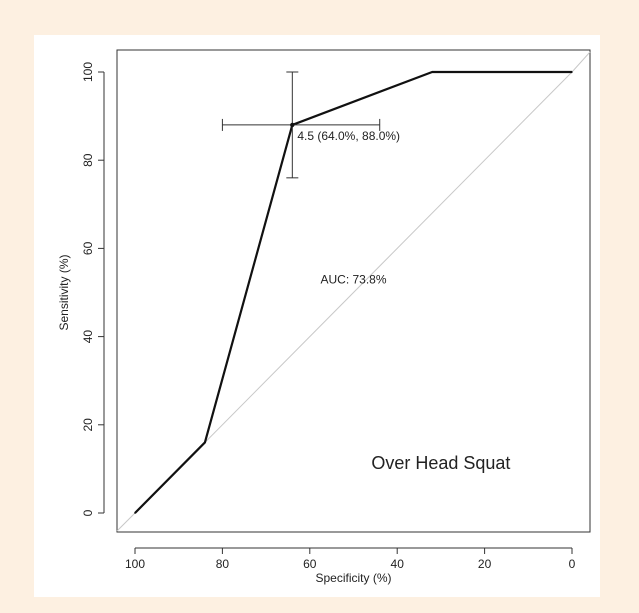  I want to click on y-axis-title: Sensitivity (%), so click(64, 292).